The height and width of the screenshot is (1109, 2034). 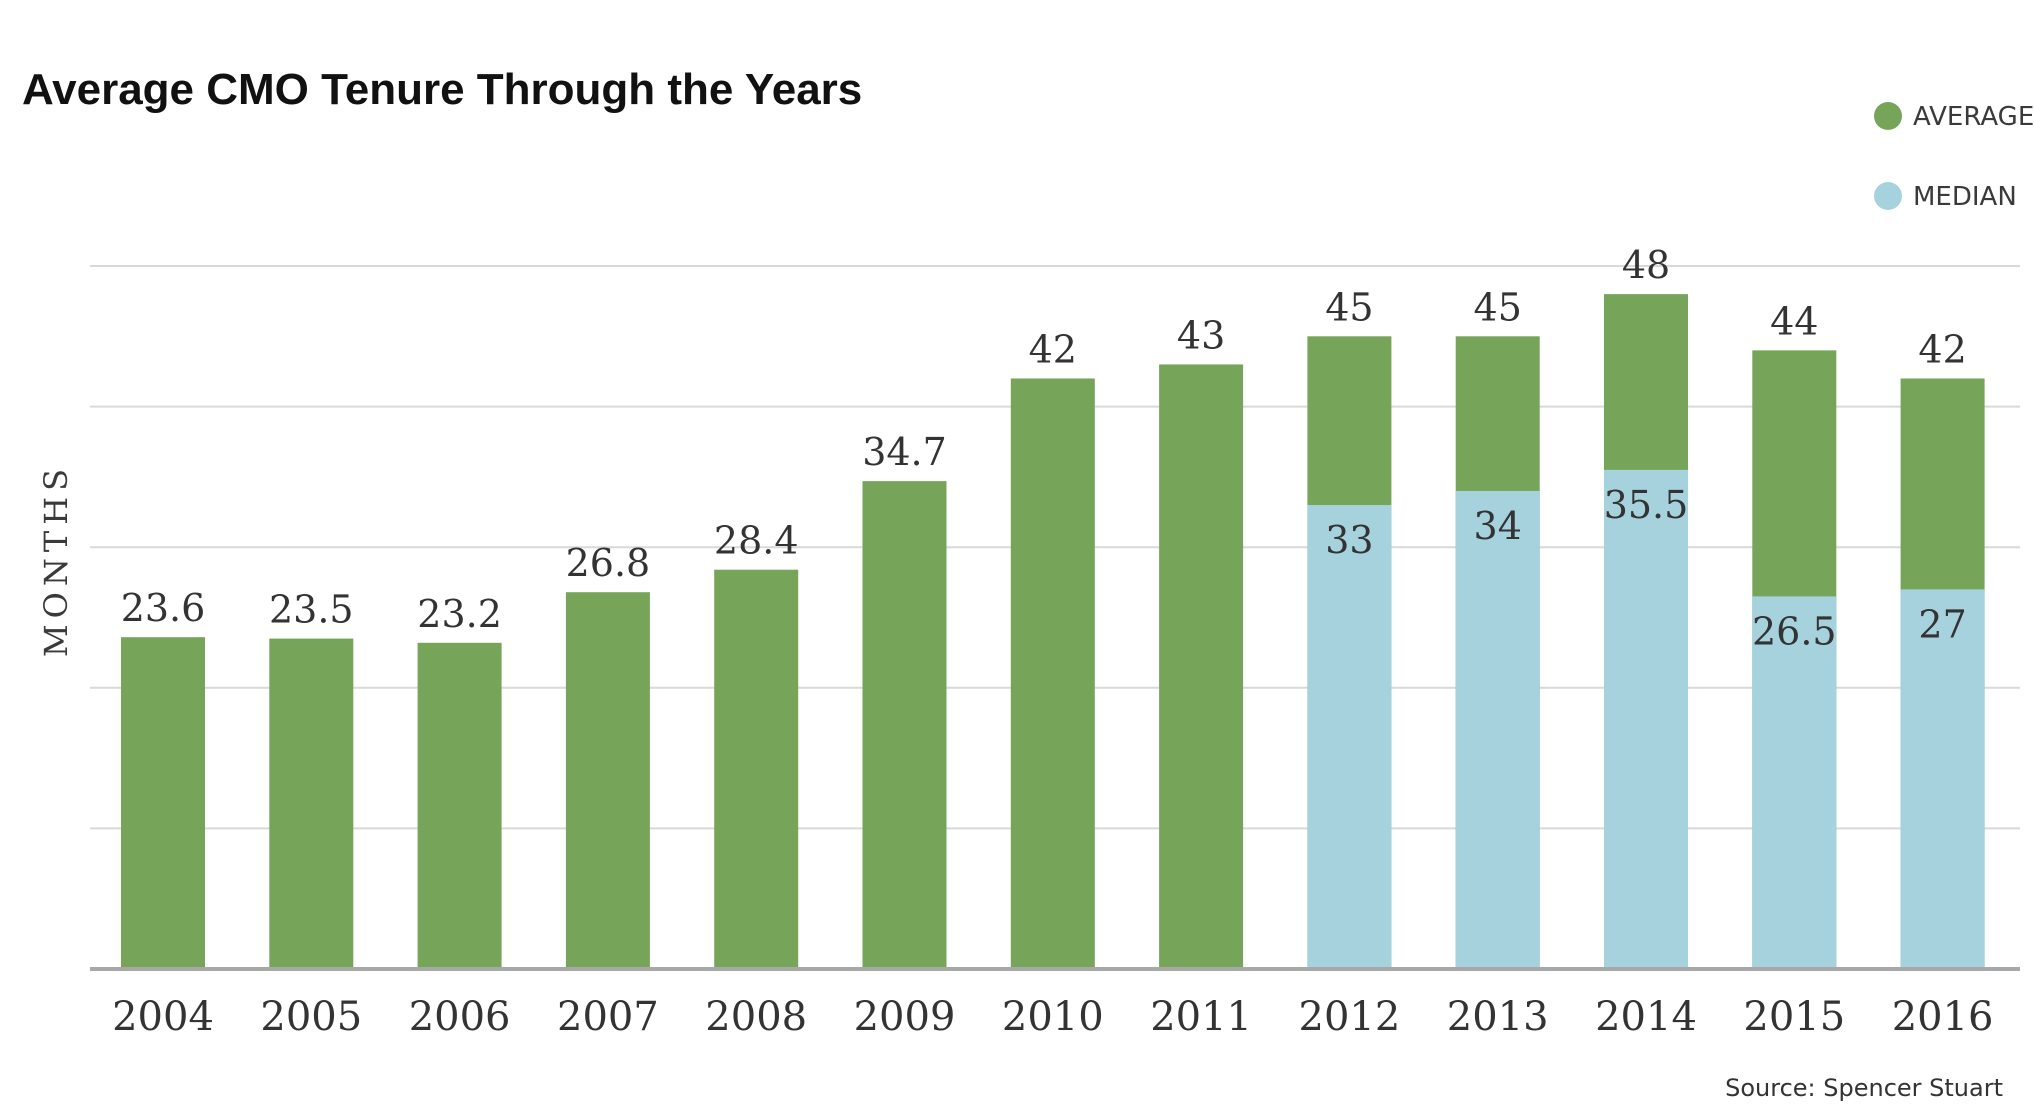 I want to click on bar-average-2009, so click(x=904, y=725).